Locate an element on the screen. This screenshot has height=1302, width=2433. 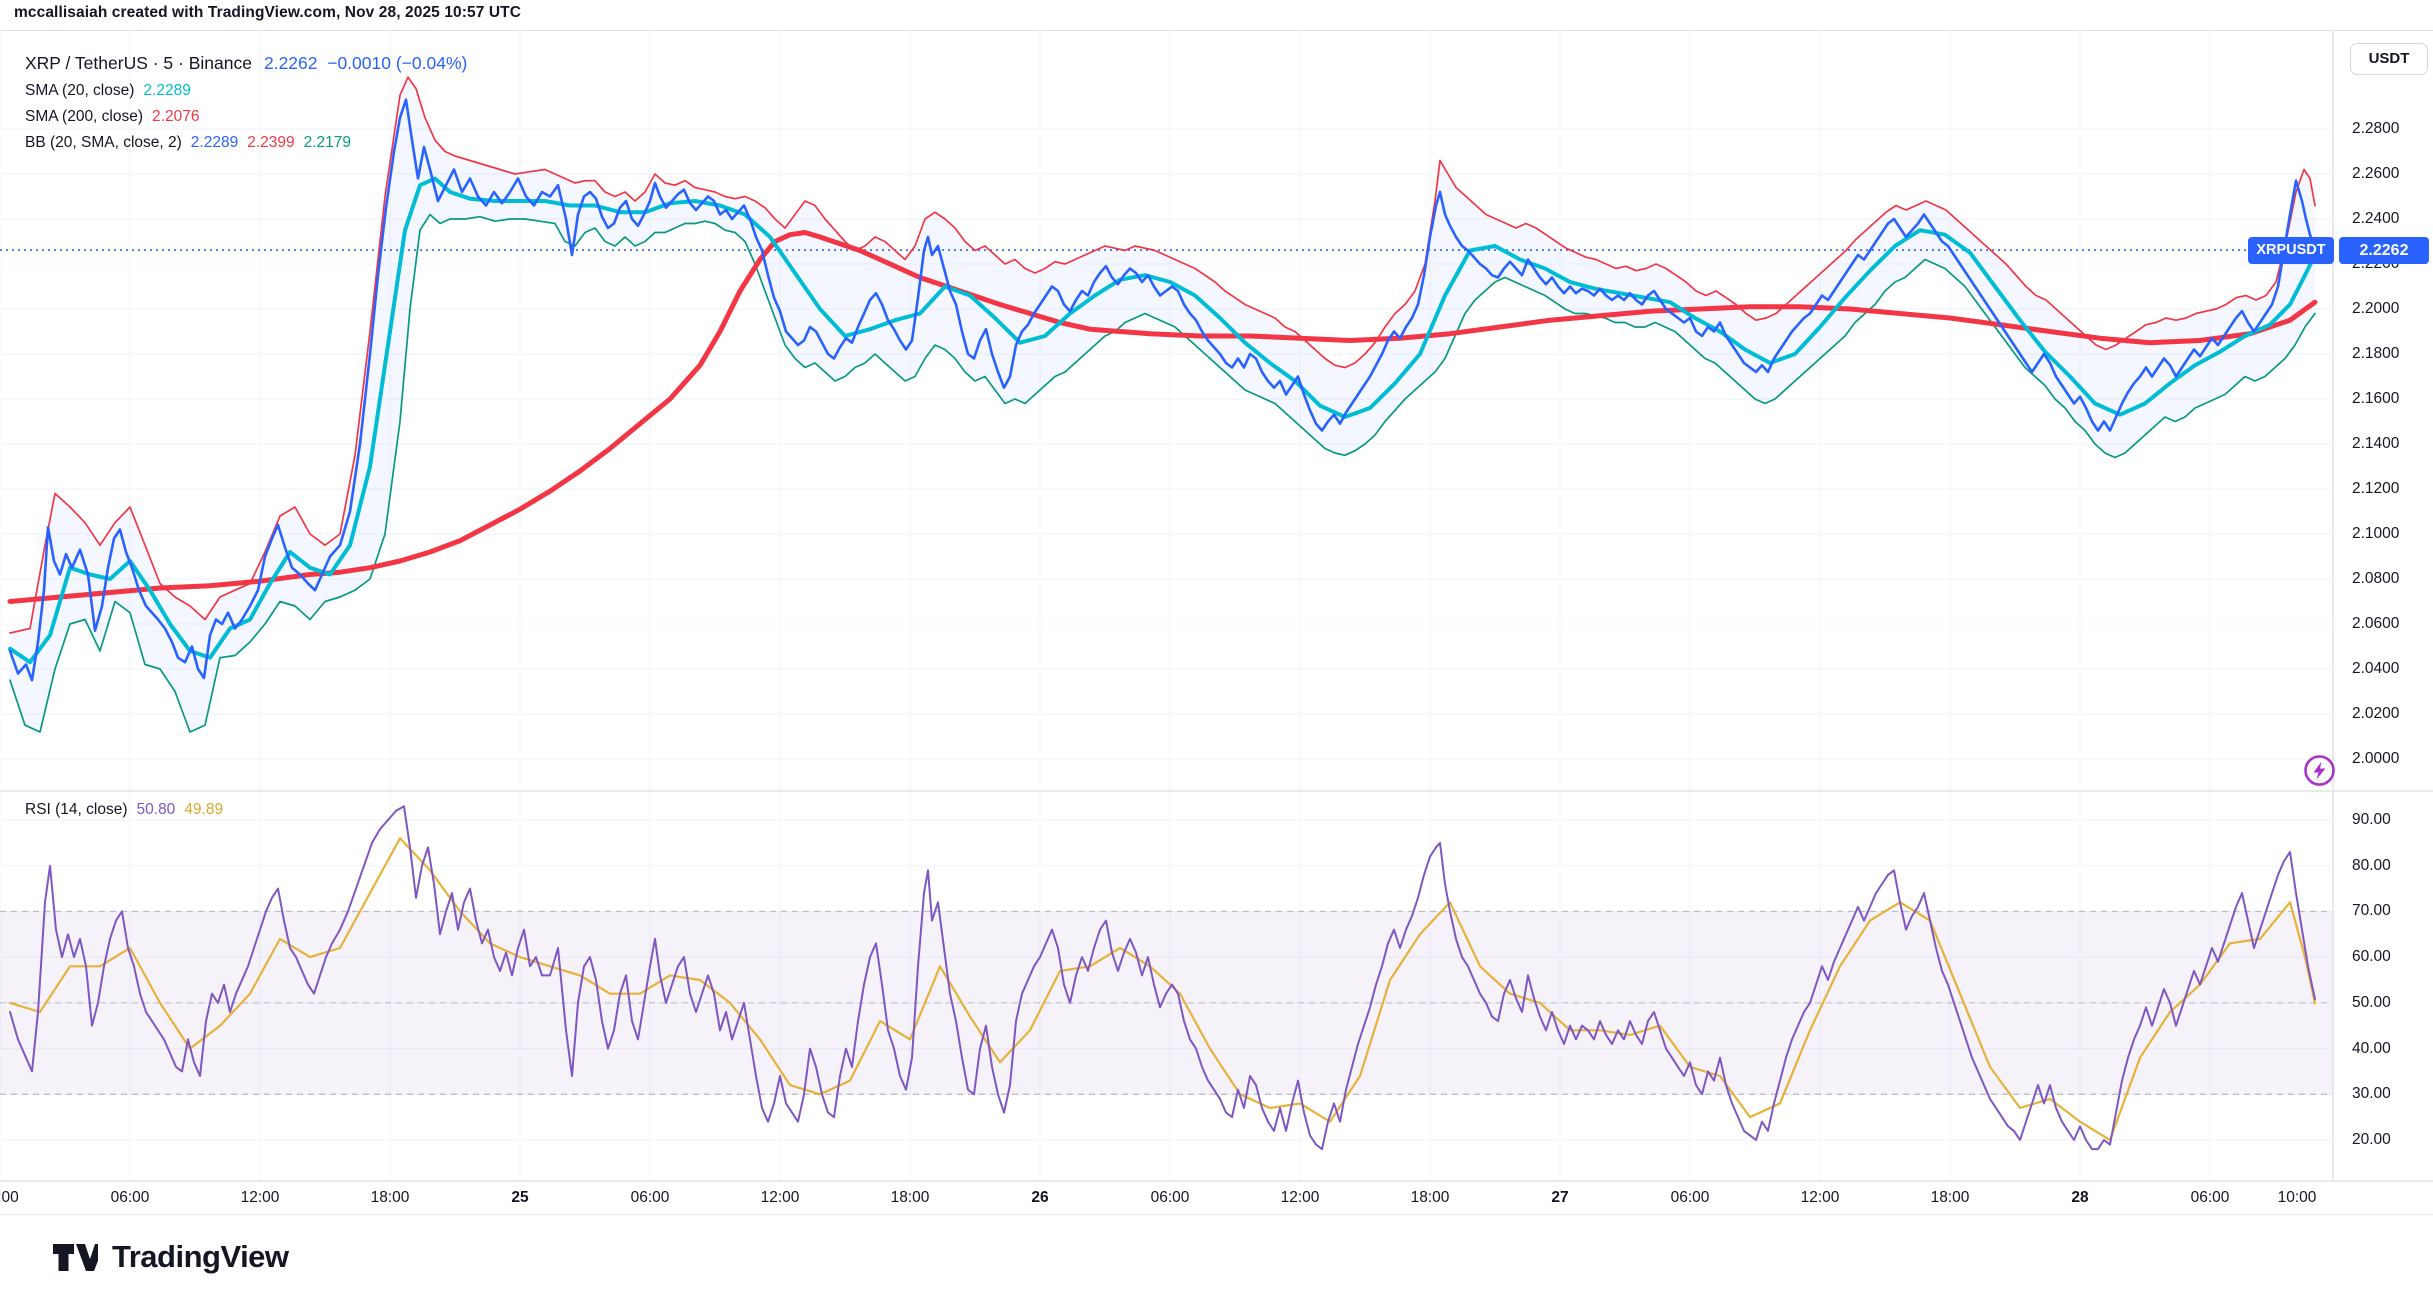
bb-basis-value: 2.2289 is located at coordinates (214, 142).